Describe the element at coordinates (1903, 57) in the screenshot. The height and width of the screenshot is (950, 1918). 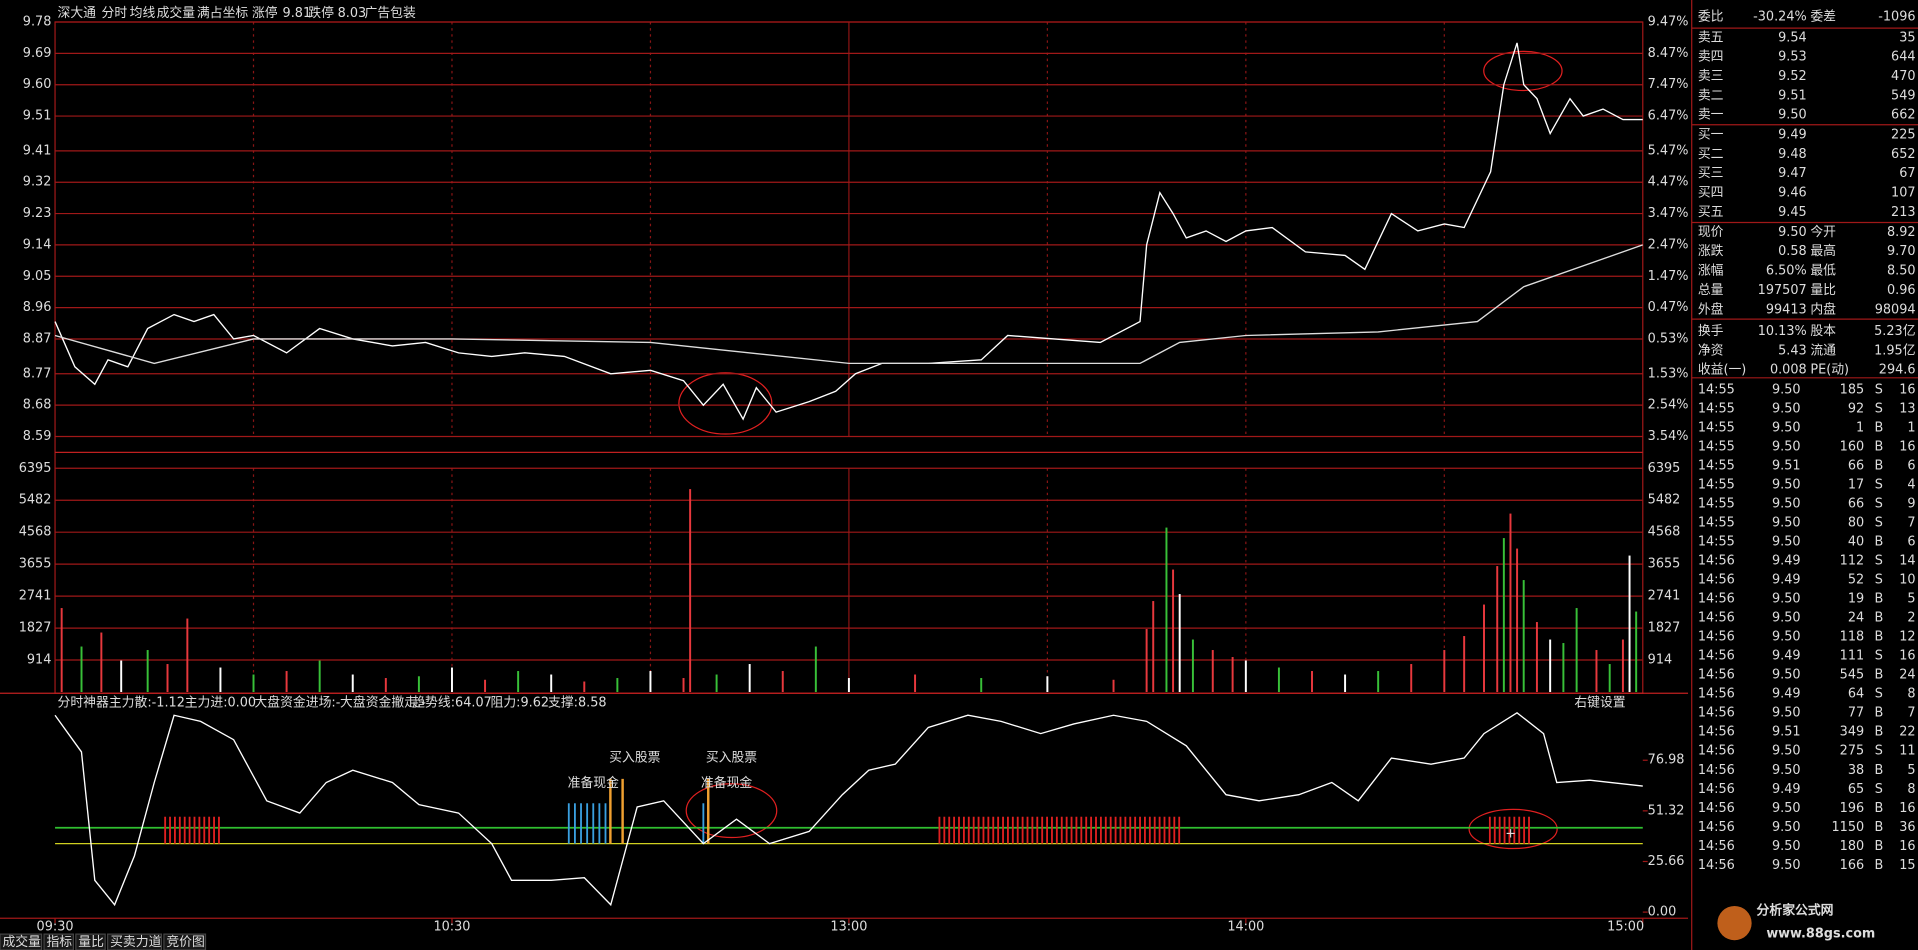
I see `book-qty: 644` at that location.